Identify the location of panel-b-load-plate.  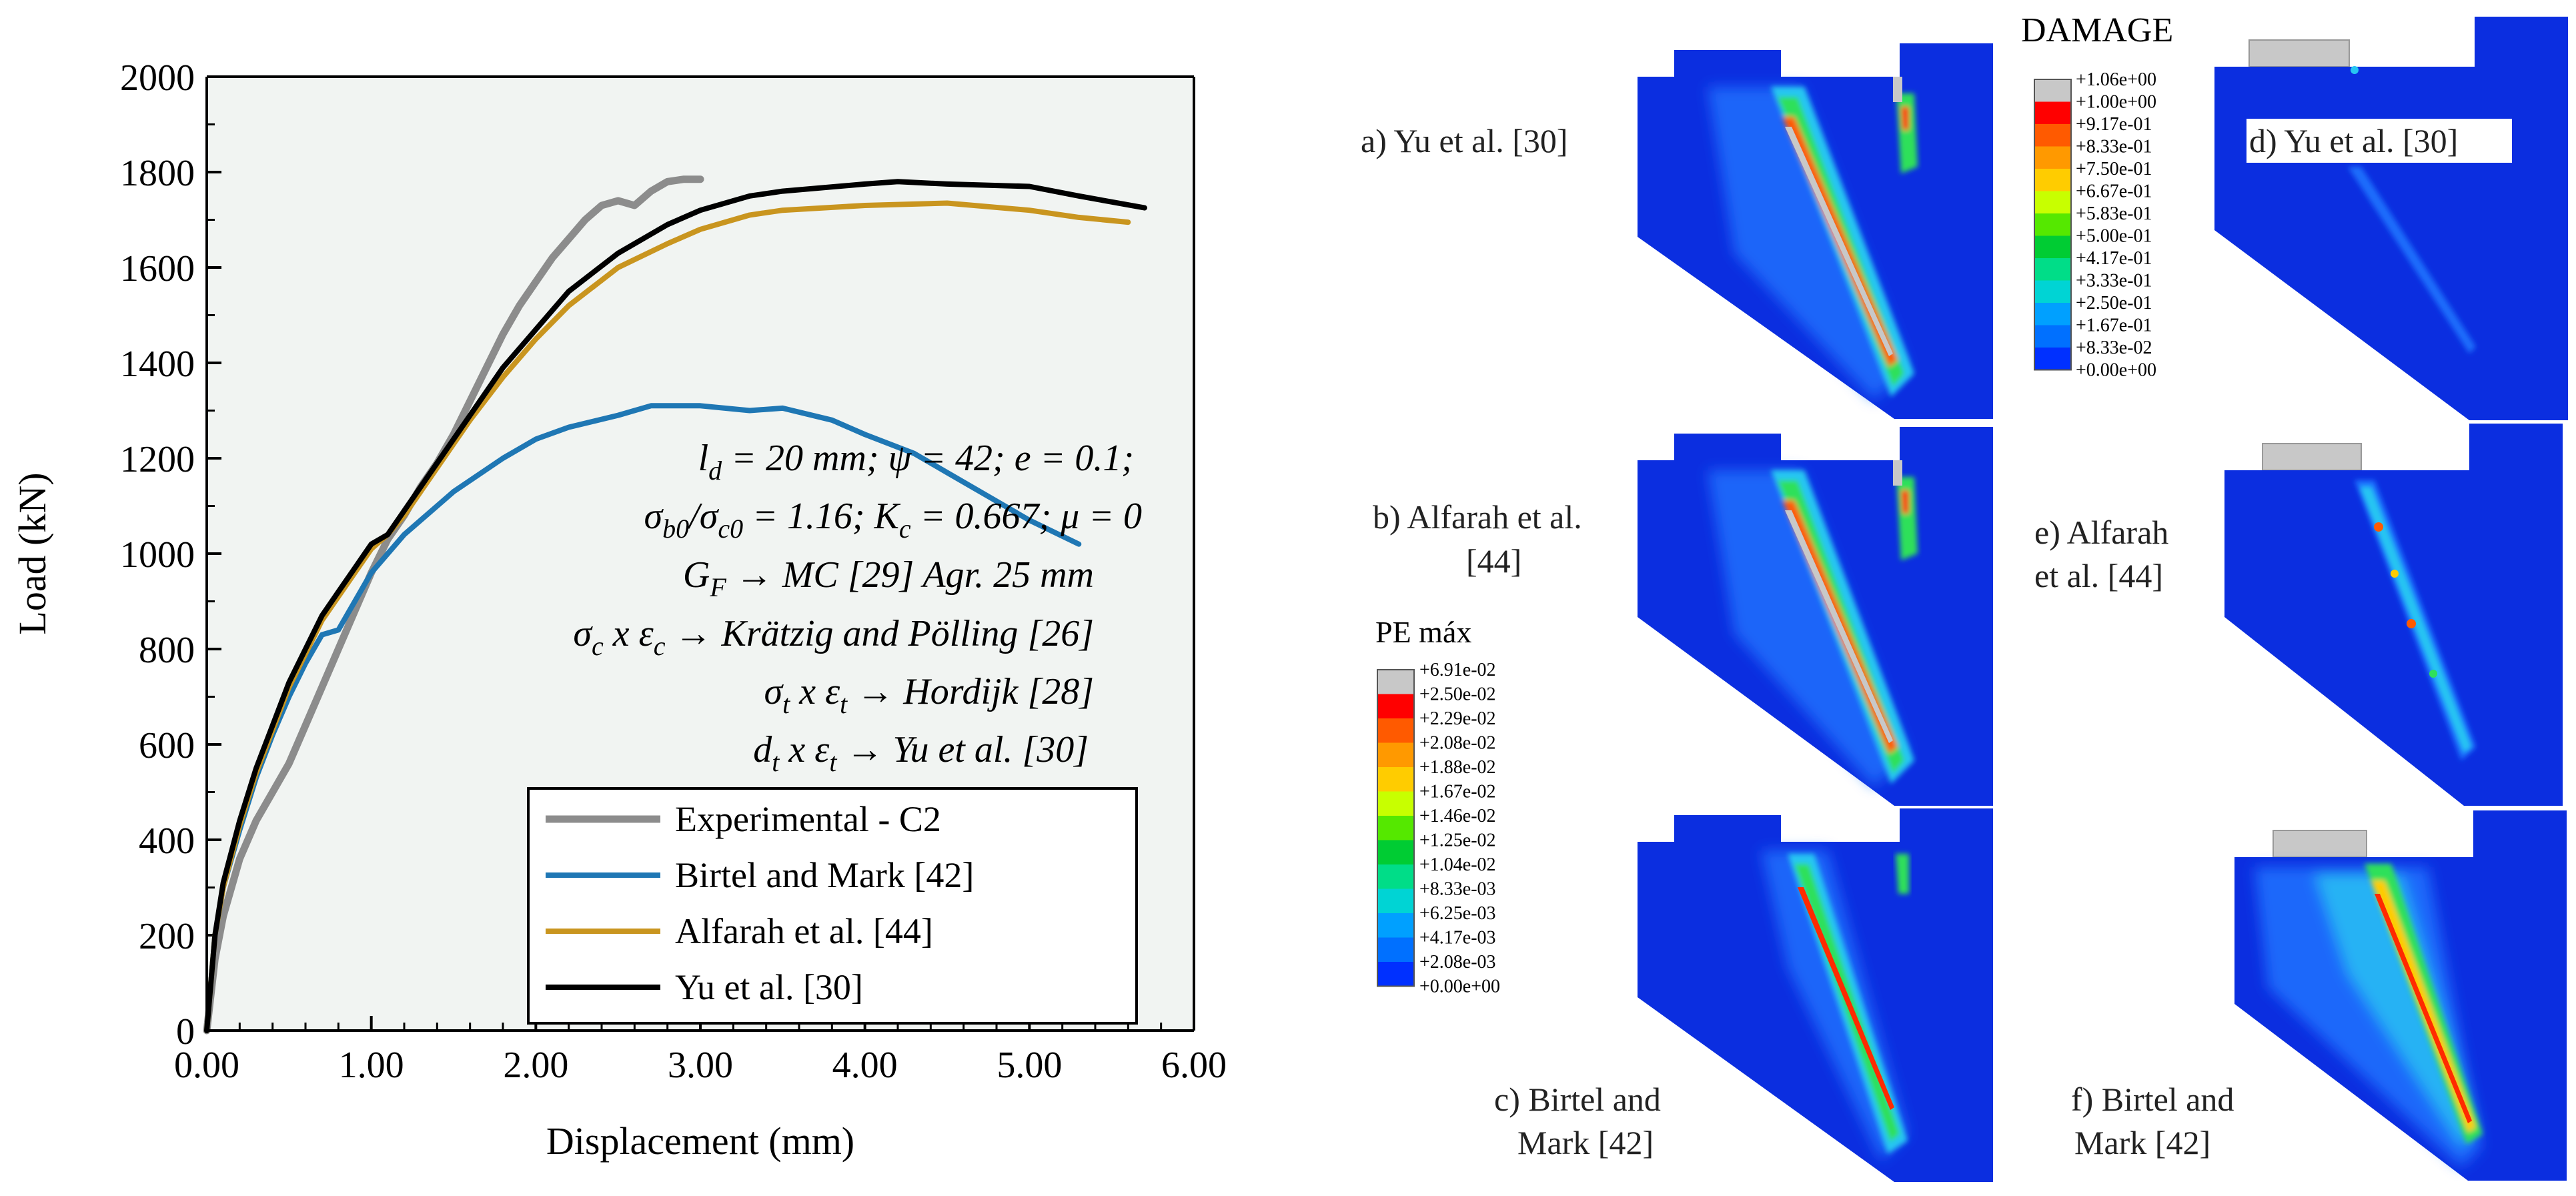
(1728, 447).